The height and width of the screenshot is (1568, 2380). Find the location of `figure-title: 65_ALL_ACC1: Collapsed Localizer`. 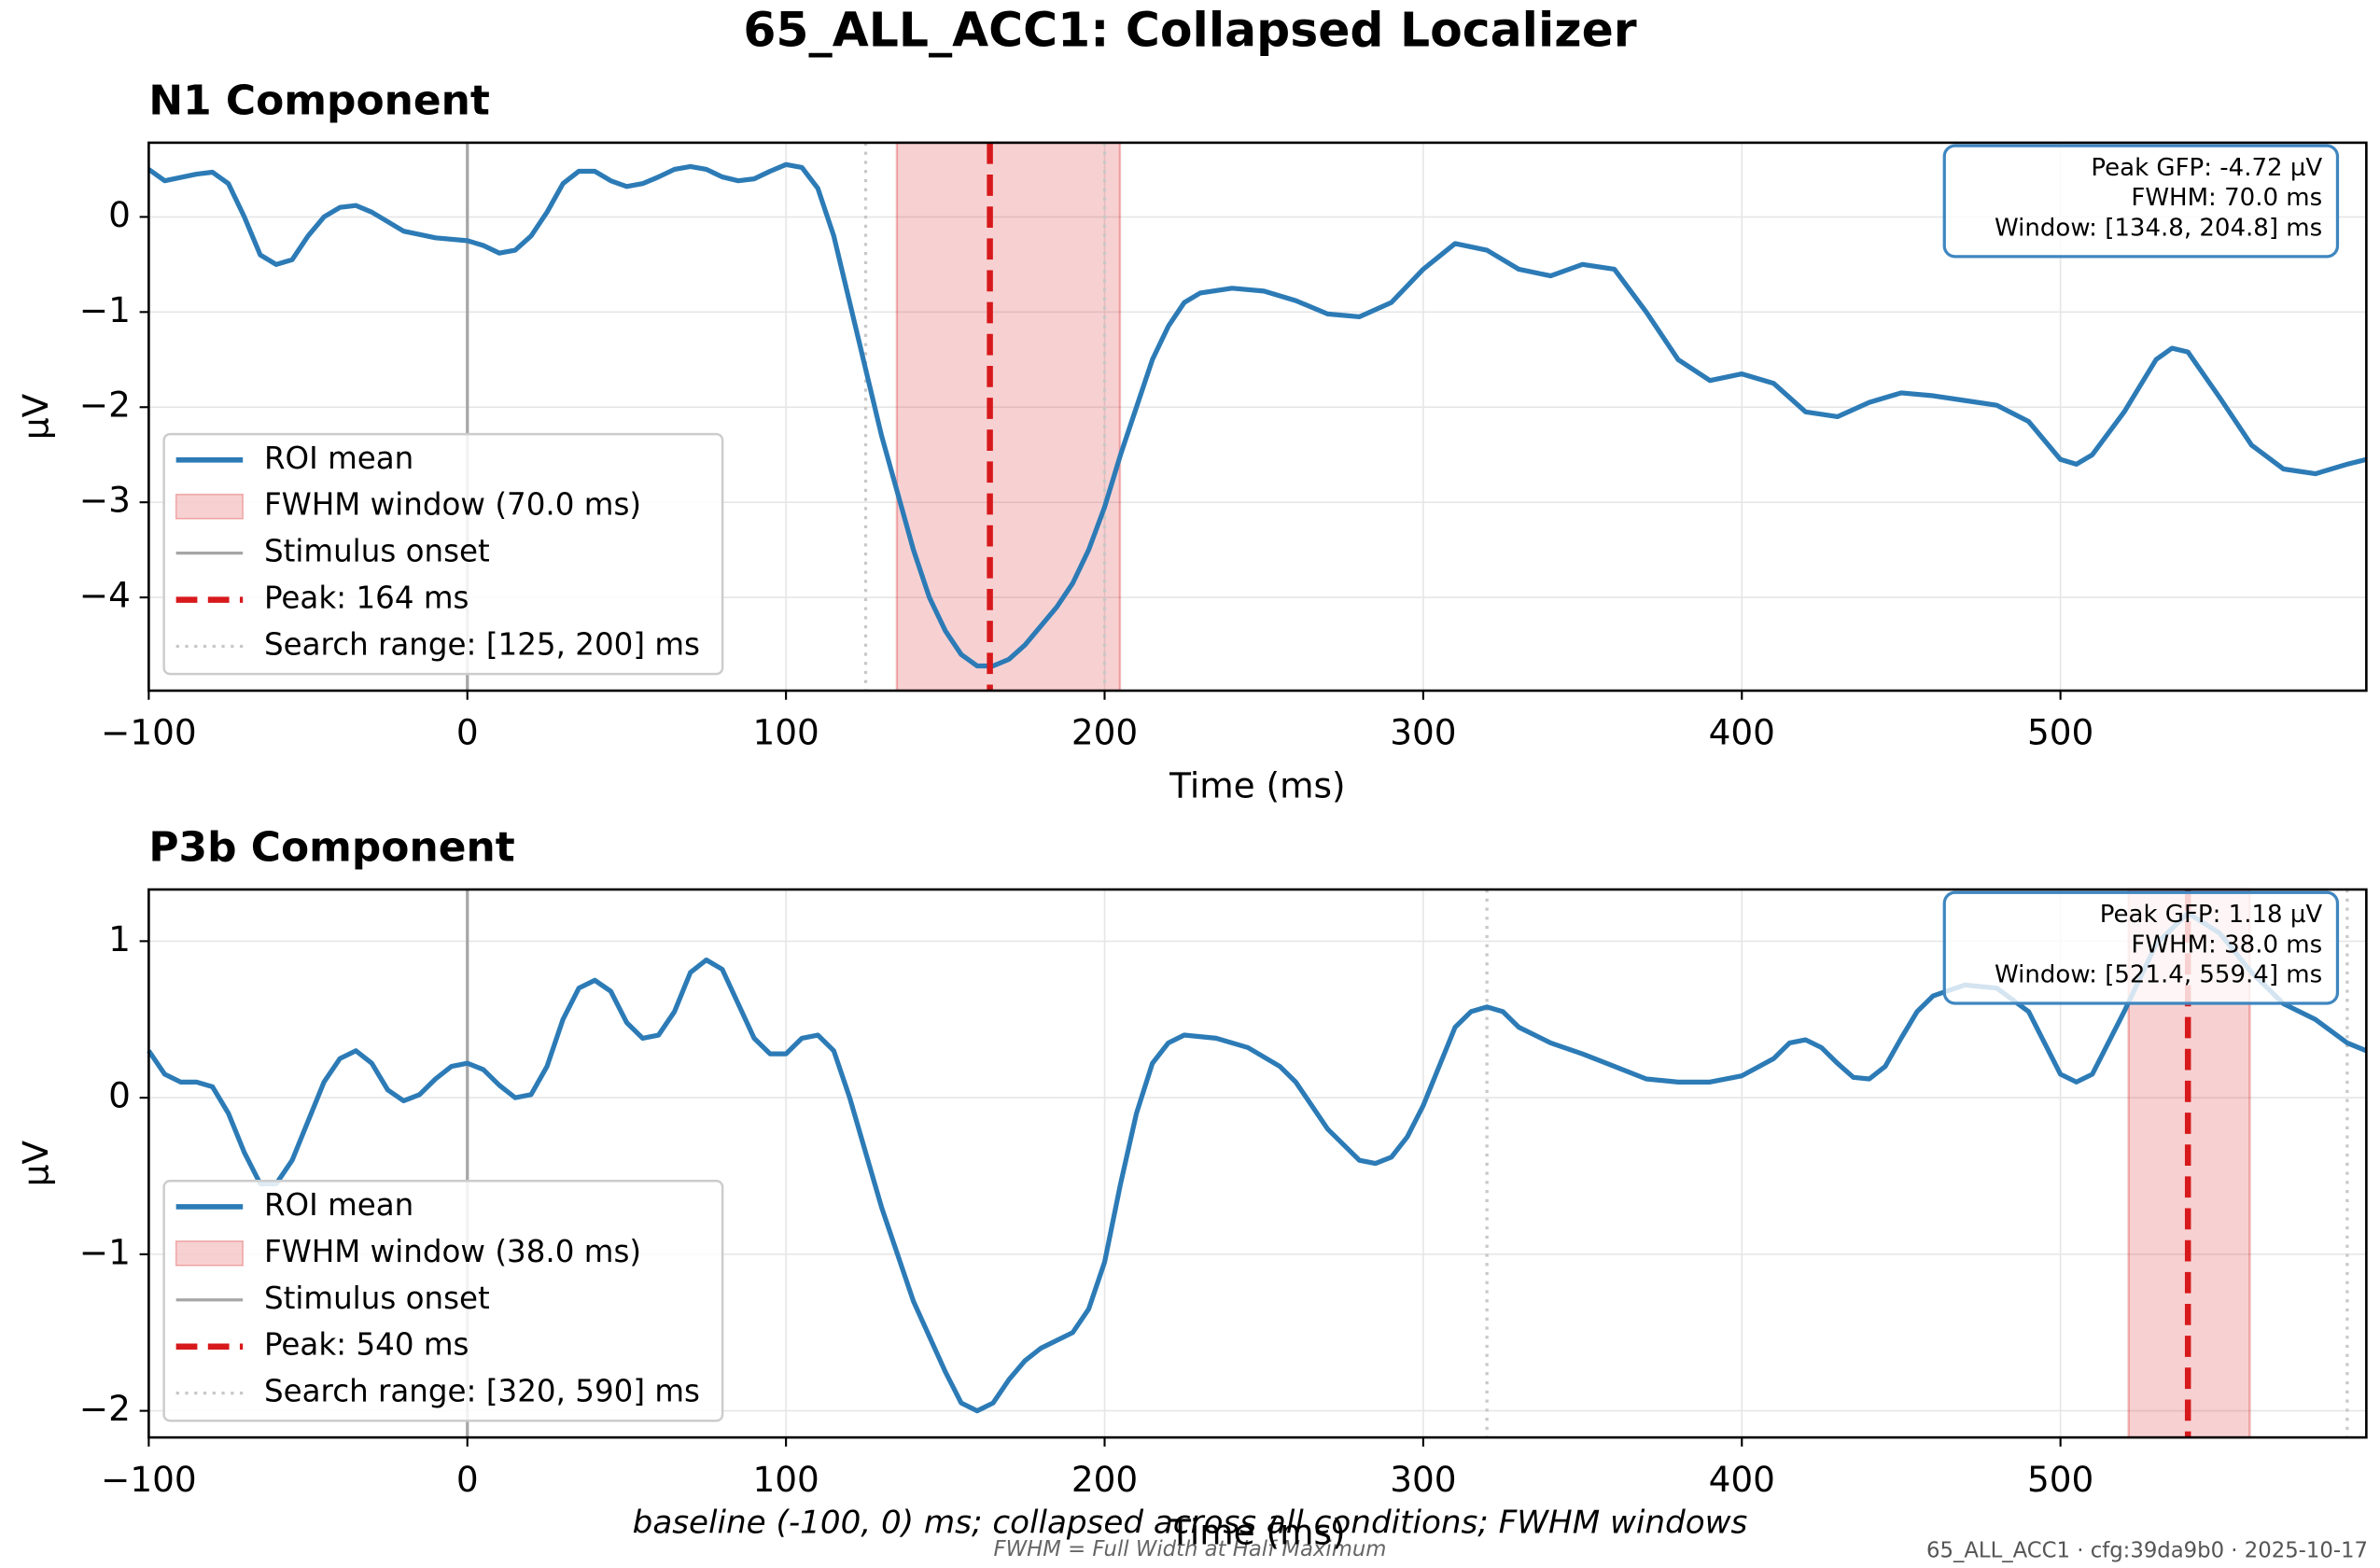

figure-title: 65_ALL_ACC1: Collapsed Localizer is located at coordinates (1189, 29).